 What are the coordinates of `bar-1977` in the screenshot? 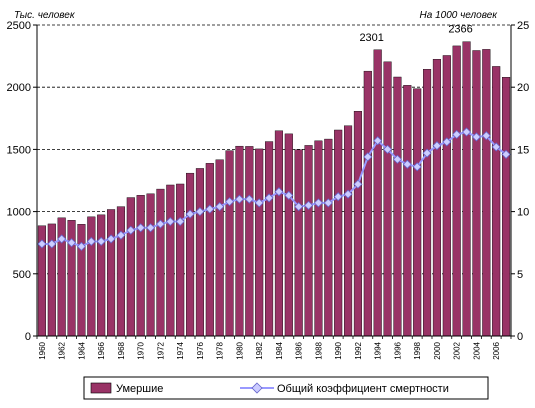 It's located at (209, 250).